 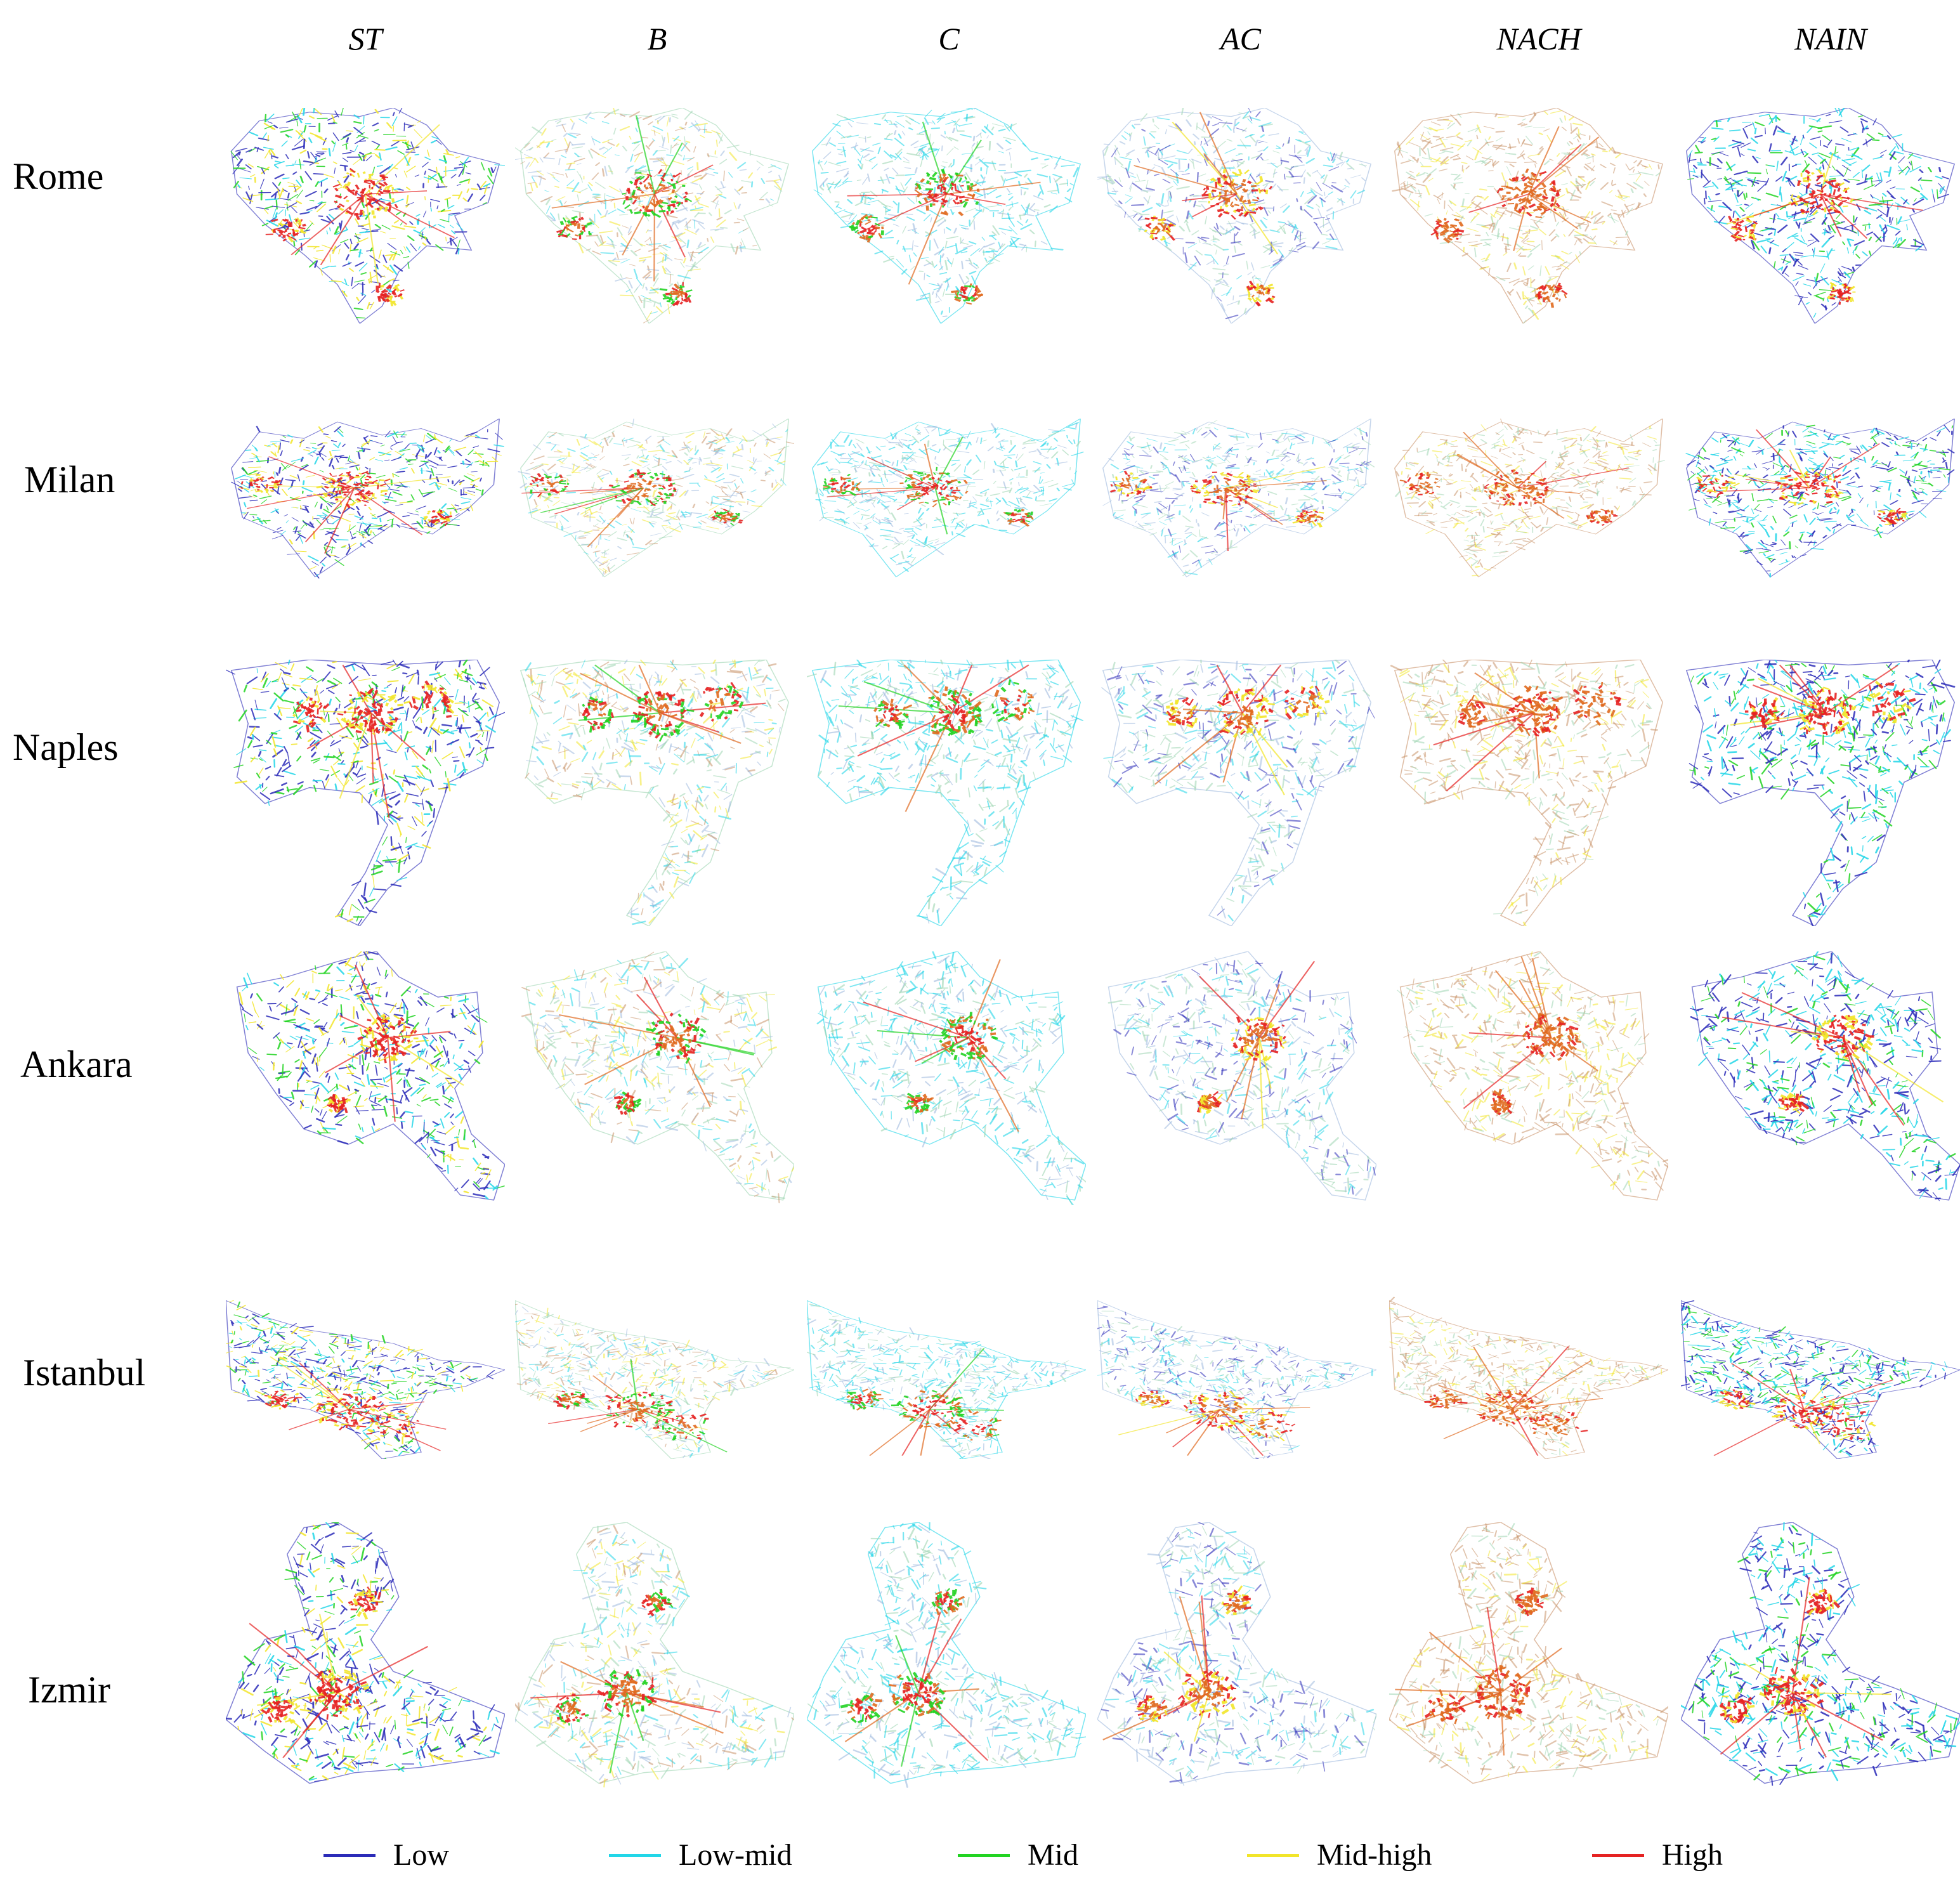 What do you see at coordinates (118, 1372) in the screenshot?
I see `row-label-istanbul: Istanbul` at bounding box center [118, 1372].